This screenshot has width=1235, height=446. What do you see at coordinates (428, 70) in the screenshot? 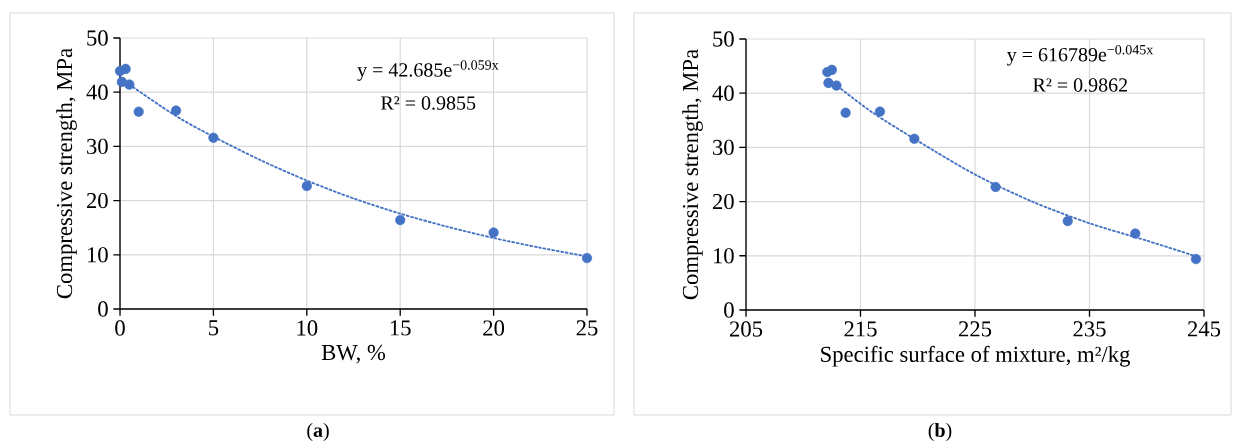
I see `annotation: y = 42.685e$^{−0.059x}$` at bounding box center [428, 70].